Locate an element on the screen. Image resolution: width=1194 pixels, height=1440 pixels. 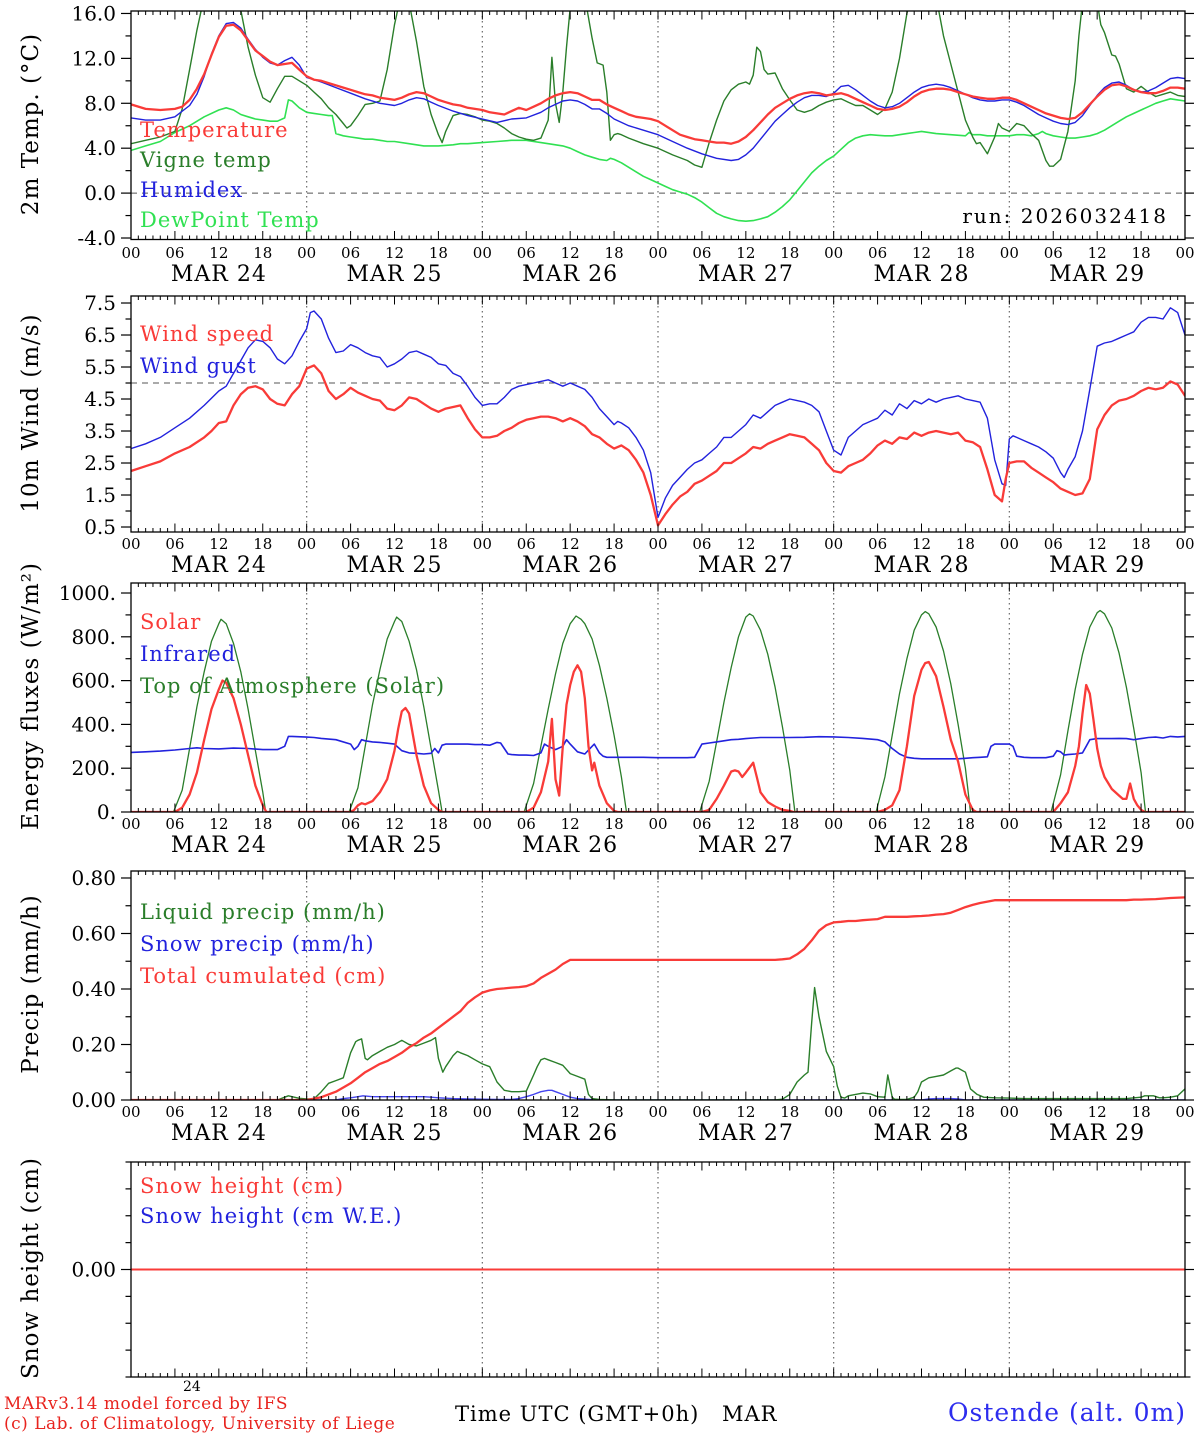
y-tick-label: 0.20 is located at coordinates (93, 1044).